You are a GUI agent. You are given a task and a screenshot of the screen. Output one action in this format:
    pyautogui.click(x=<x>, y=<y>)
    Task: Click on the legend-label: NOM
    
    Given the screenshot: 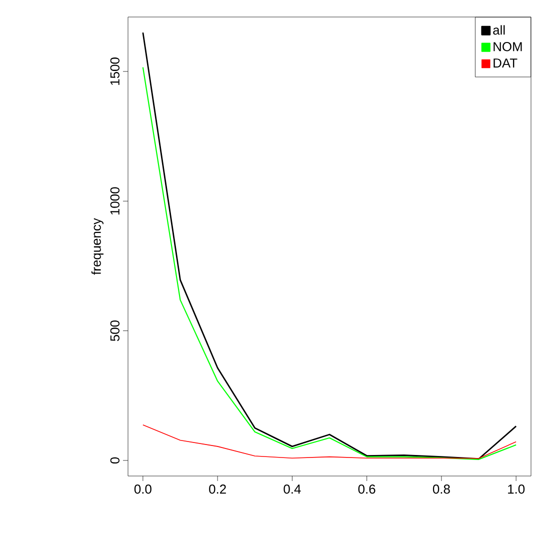 What is the action you would take?
    pyautogui.click(x=508, y=47)
    